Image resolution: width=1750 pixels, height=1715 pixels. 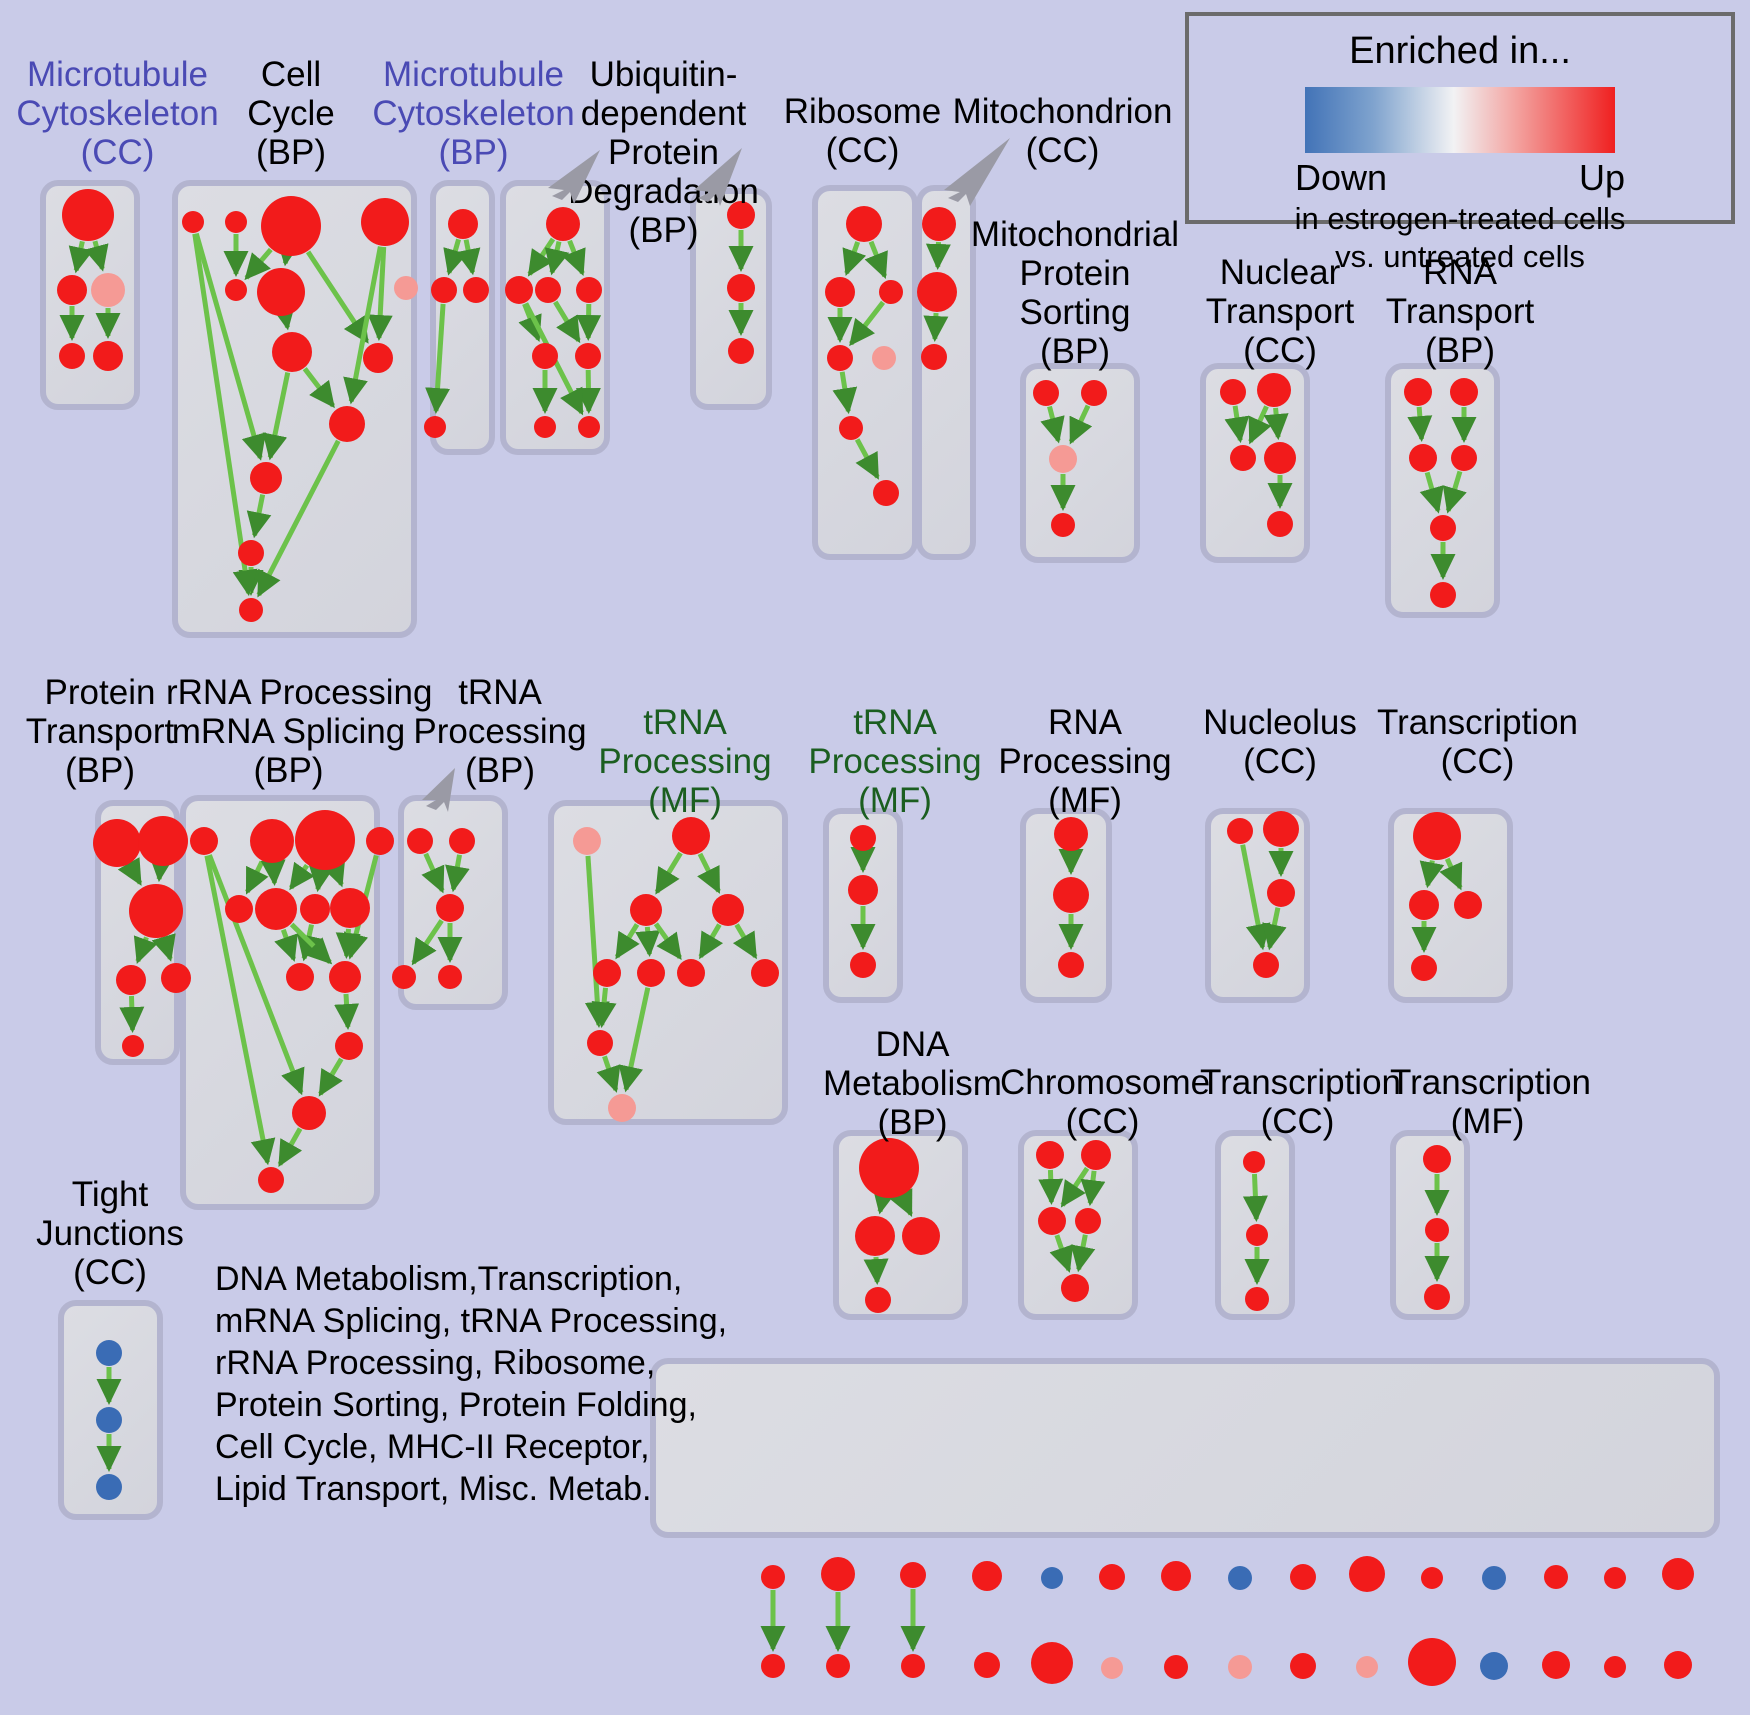 What do you see at coordinates (1078, 1225) in the screenshot?
I see `panel-chromosome` at bounding box center [1078, 1225].